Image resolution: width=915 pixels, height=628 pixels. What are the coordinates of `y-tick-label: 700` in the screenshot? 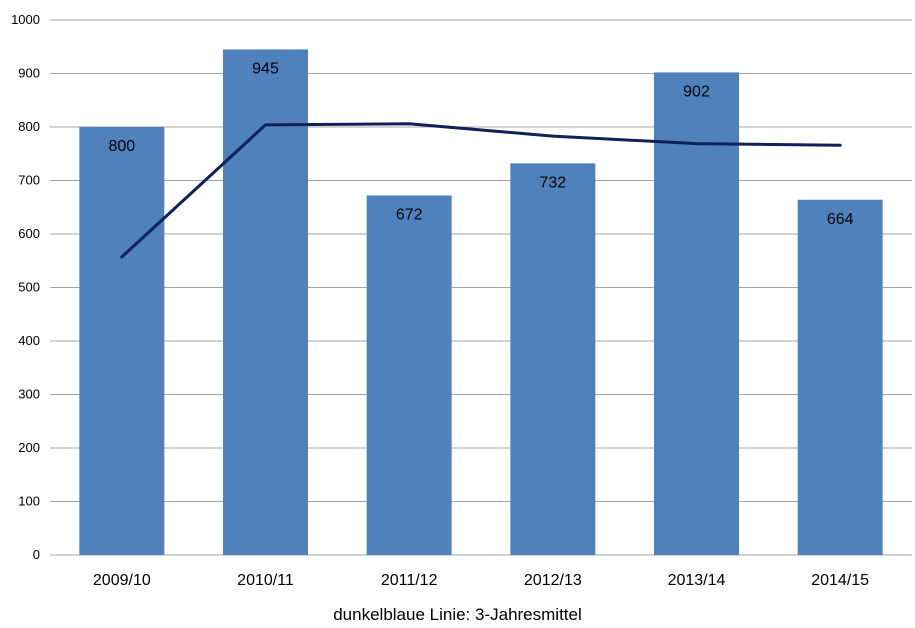 It's located at (29, 180).